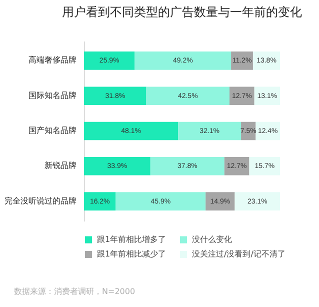 This screenshot has height=307, width=319. I want to click on legend-label: 没关注过/没看到/记不清了, so click(239, 254).